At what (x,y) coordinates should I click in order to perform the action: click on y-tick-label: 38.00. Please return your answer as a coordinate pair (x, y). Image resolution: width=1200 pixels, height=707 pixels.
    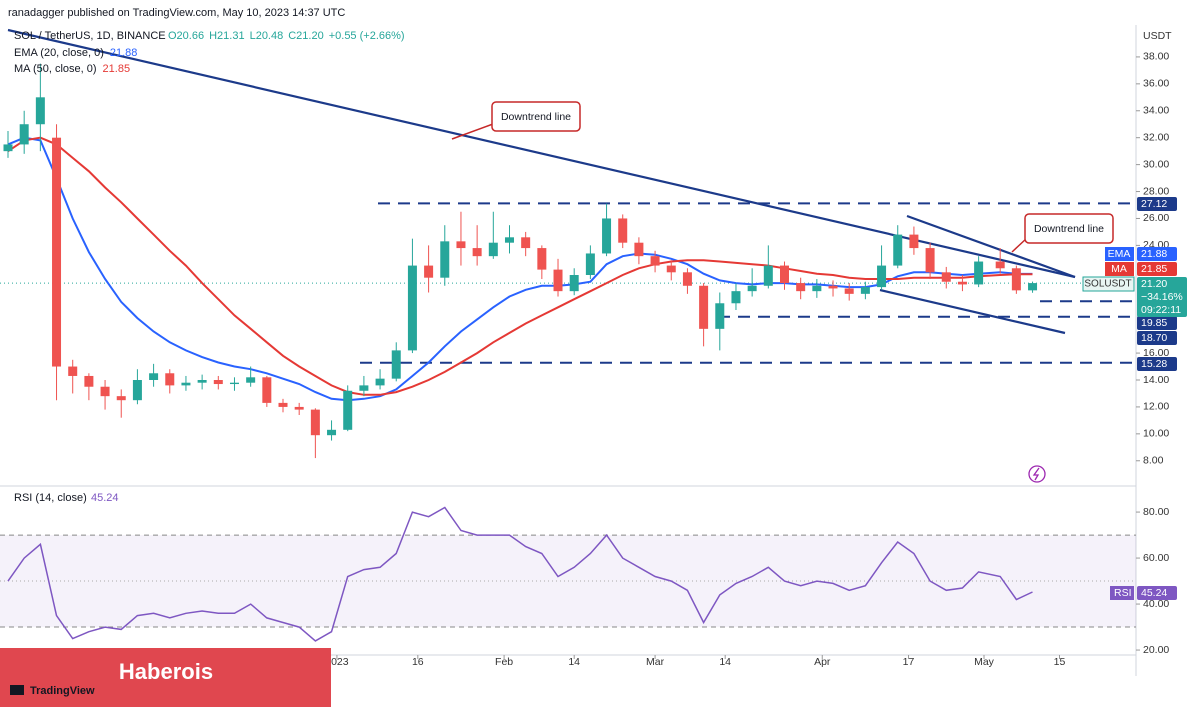
    Looking at the image, I should click on (1156, 57).